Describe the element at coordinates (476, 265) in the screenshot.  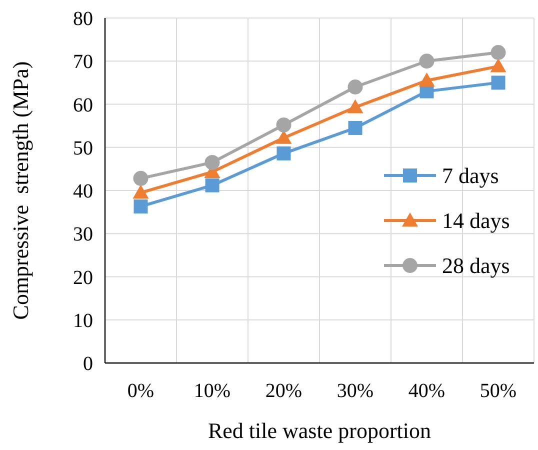
I see `legend-label: 28 days` at that location.